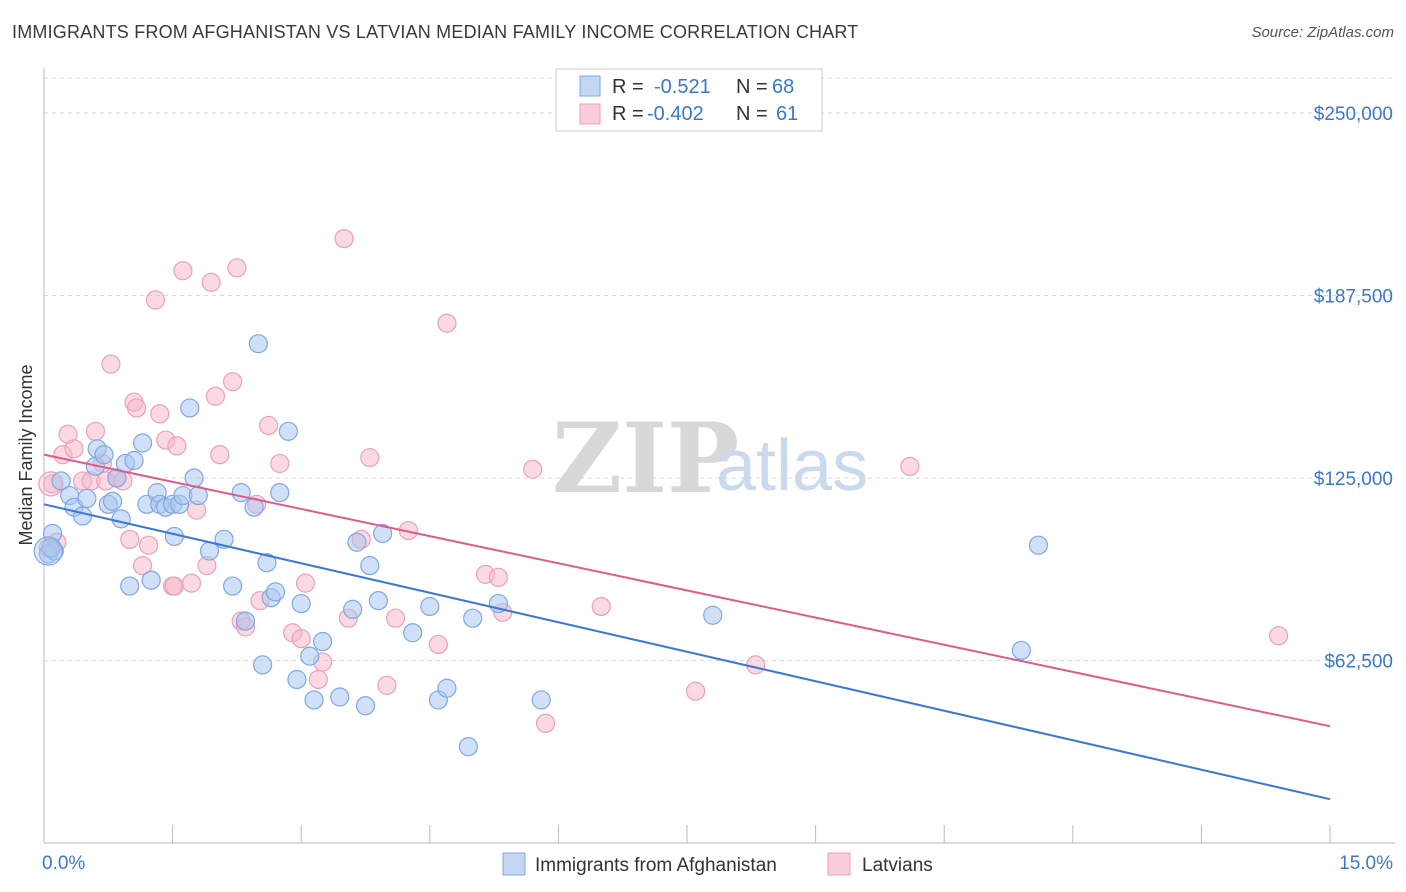  What do you see at coordinates (63, 863) in the screenshot?
I see `x-tick-label-0: 0.0%` at bounding box center [63, 863].